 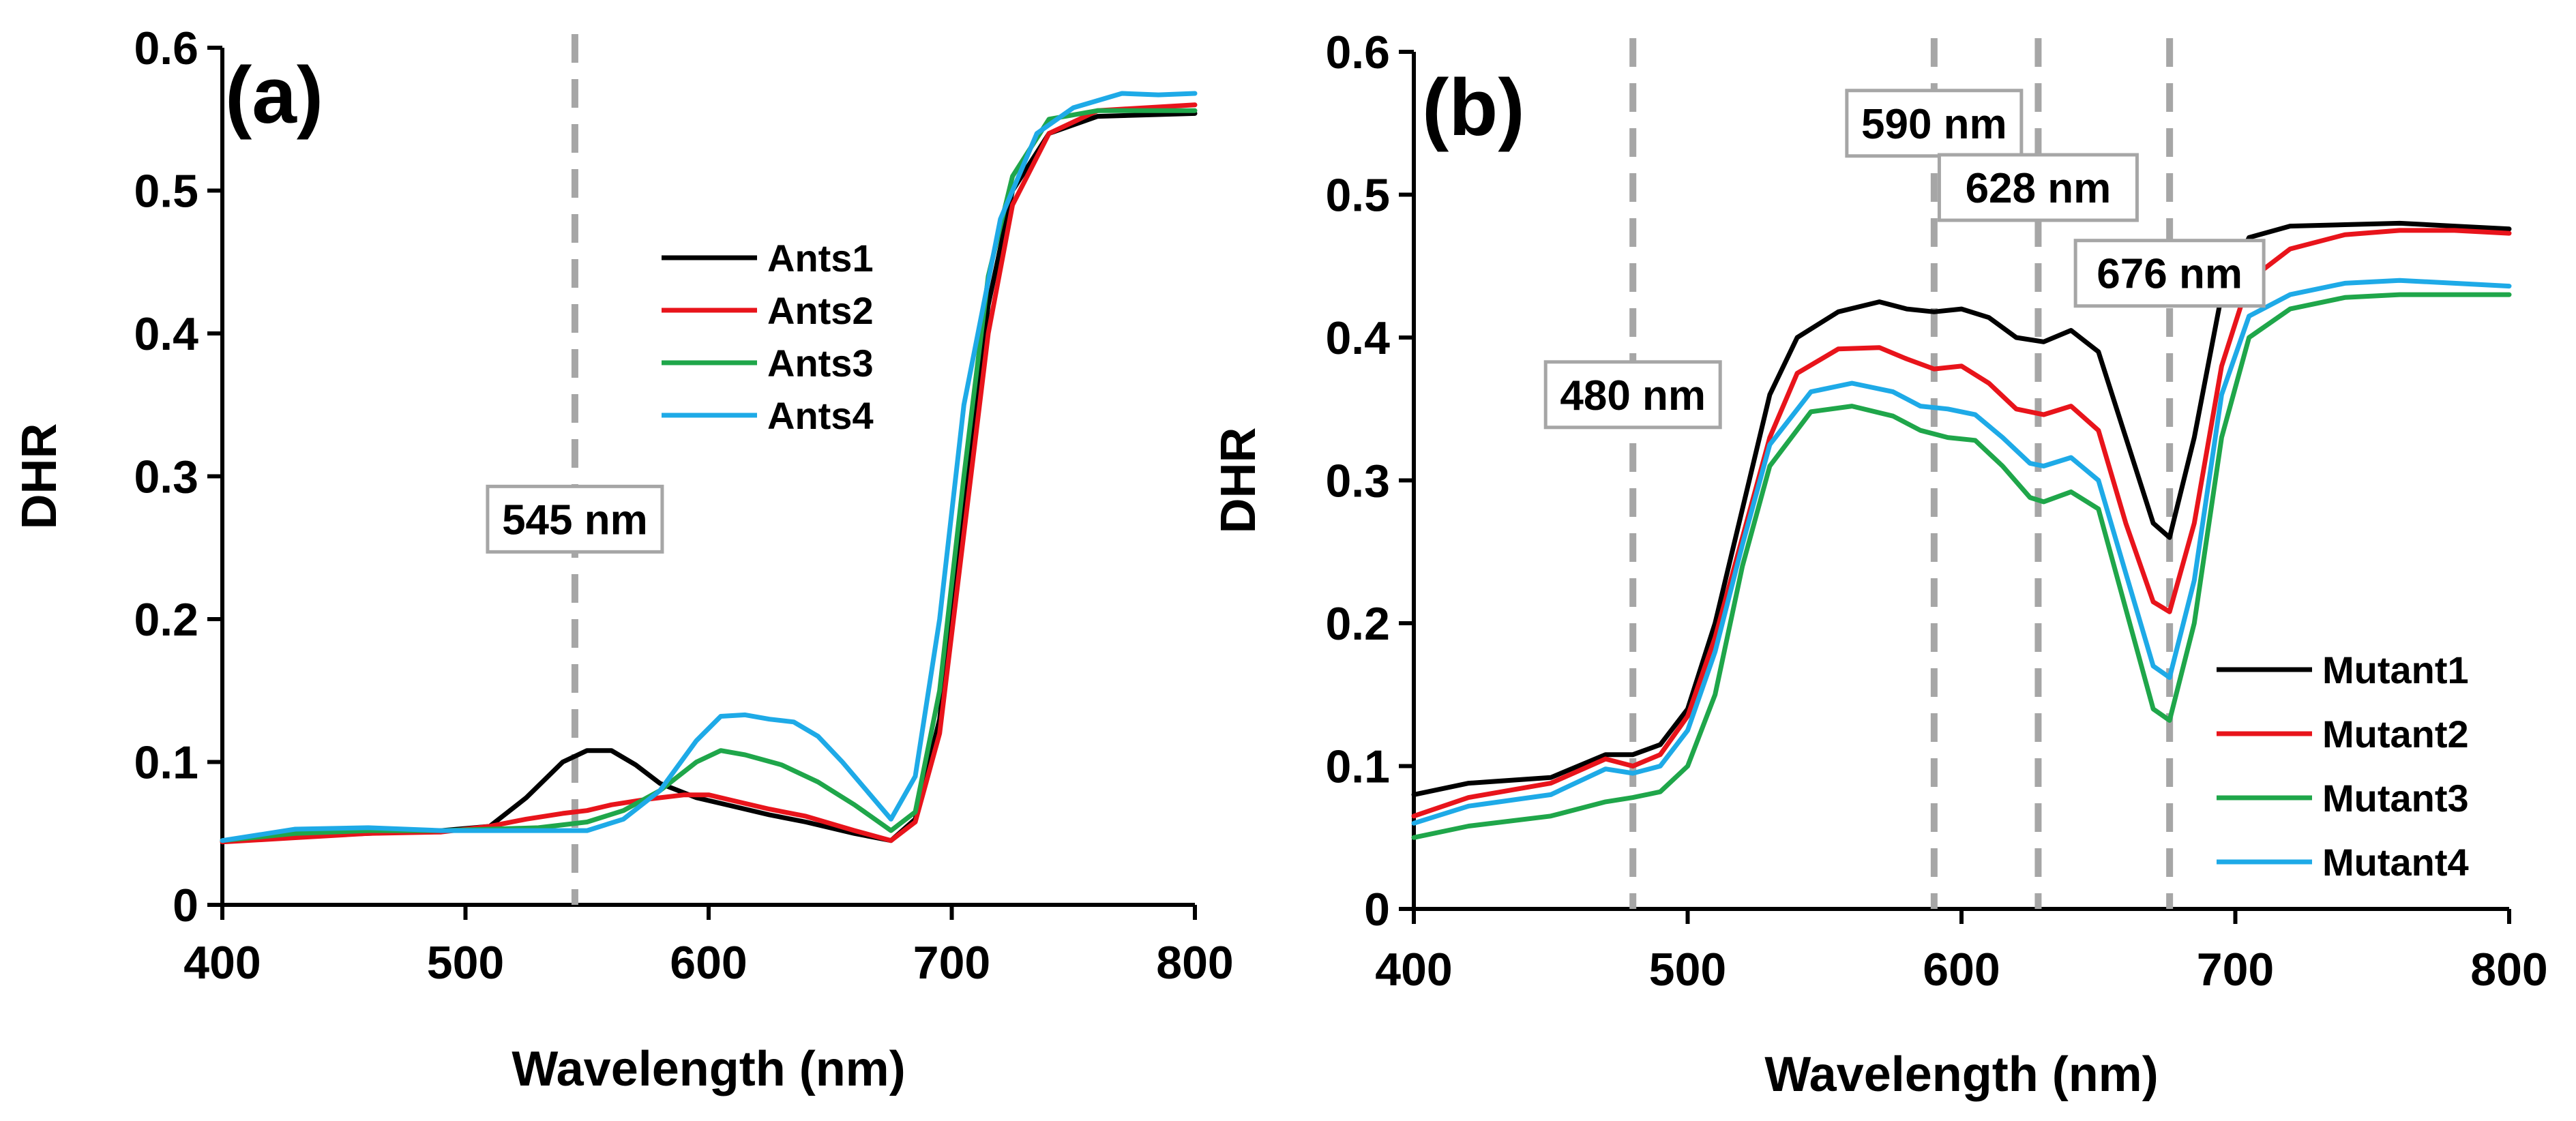 I want to click on panel-b-y-tick-label: 0.2, so click(x=1357, y=624).